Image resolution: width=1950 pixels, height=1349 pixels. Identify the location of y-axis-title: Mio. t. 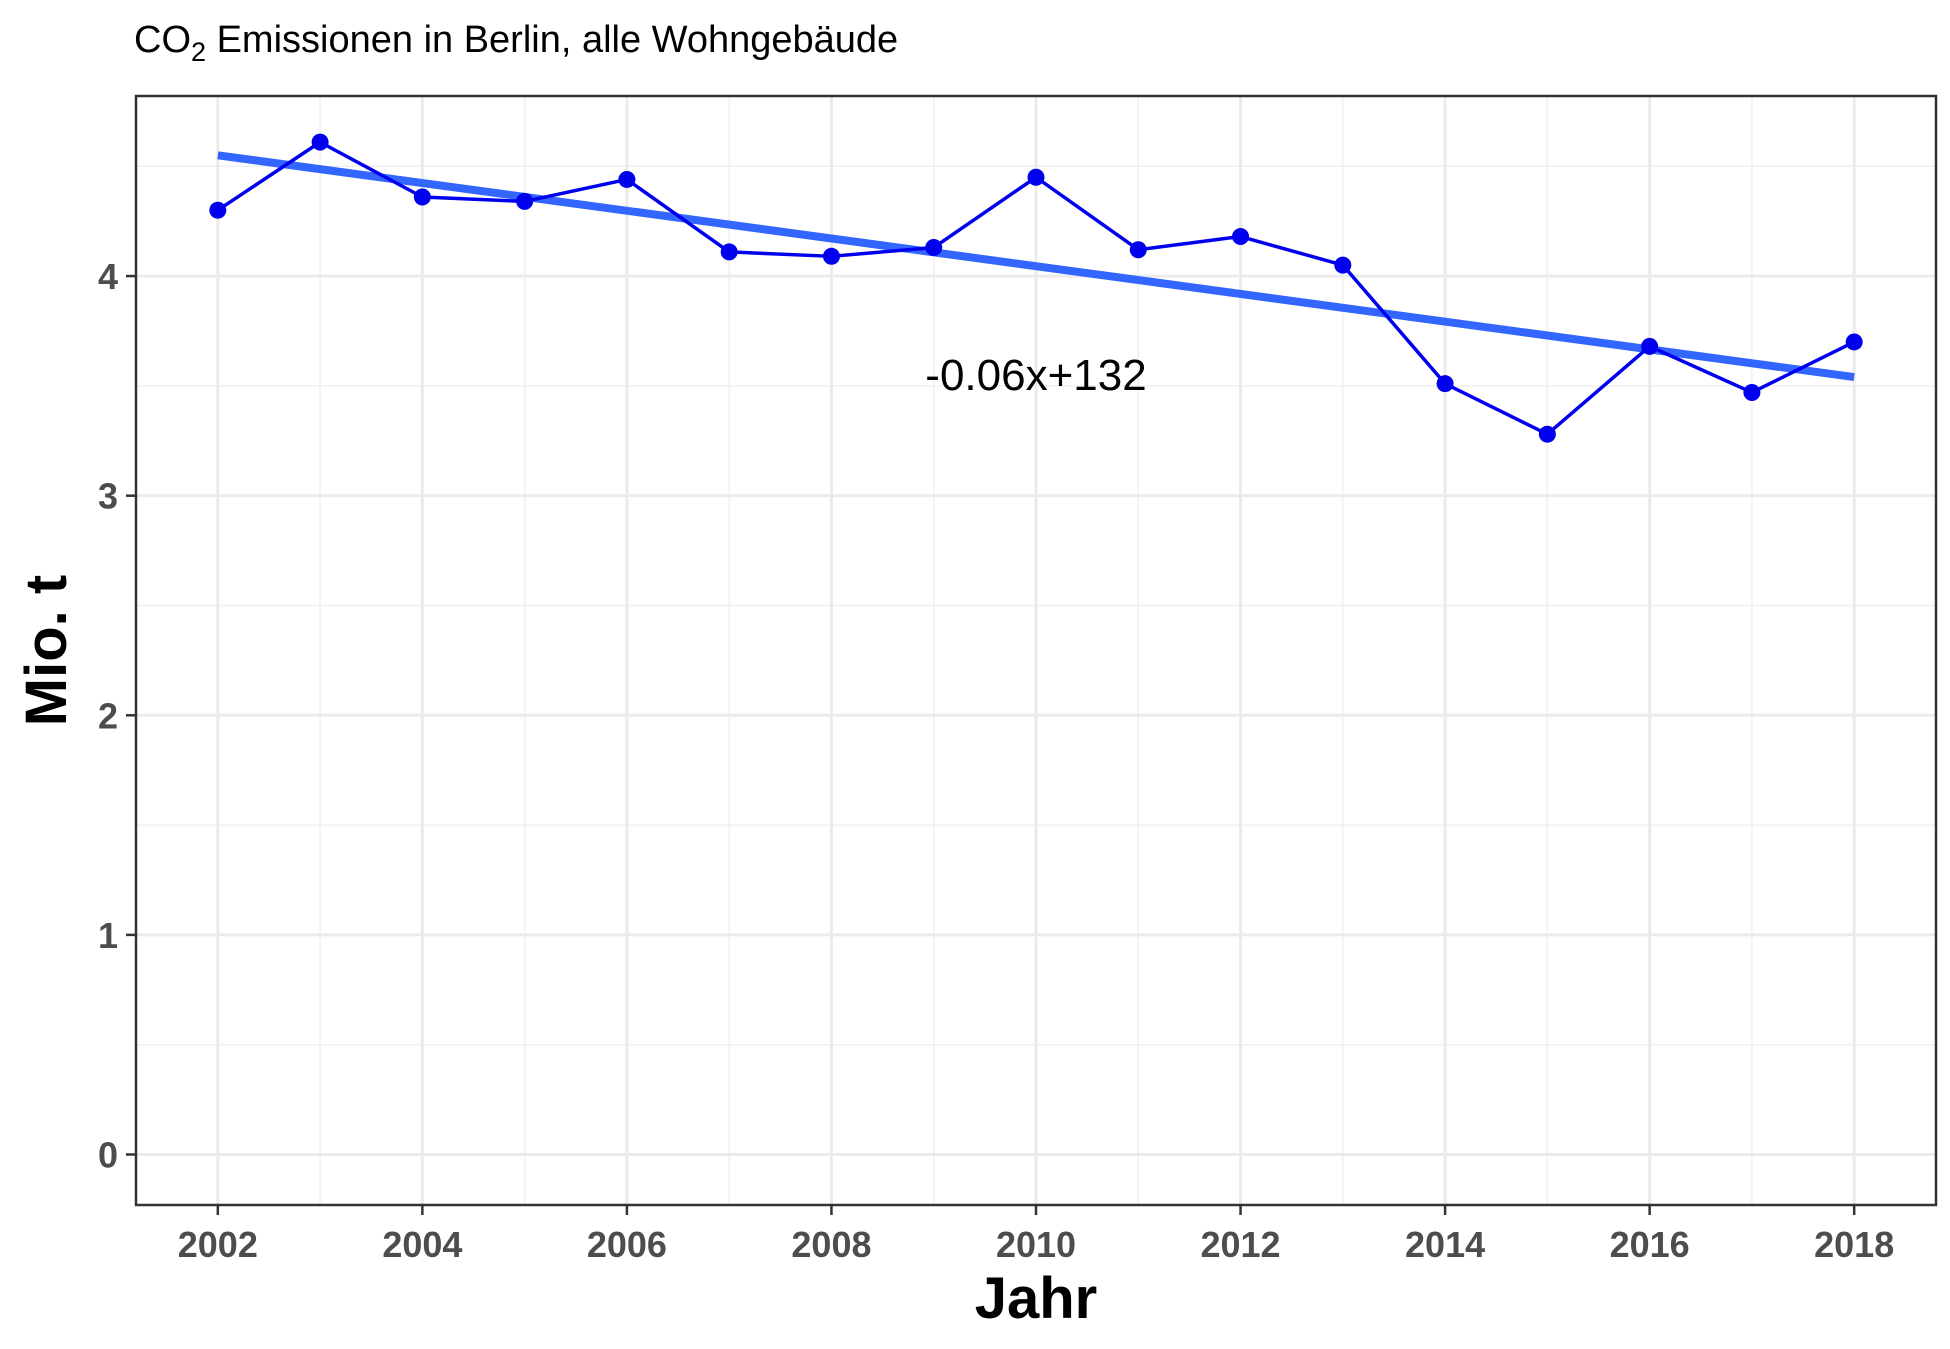
(46, 650).